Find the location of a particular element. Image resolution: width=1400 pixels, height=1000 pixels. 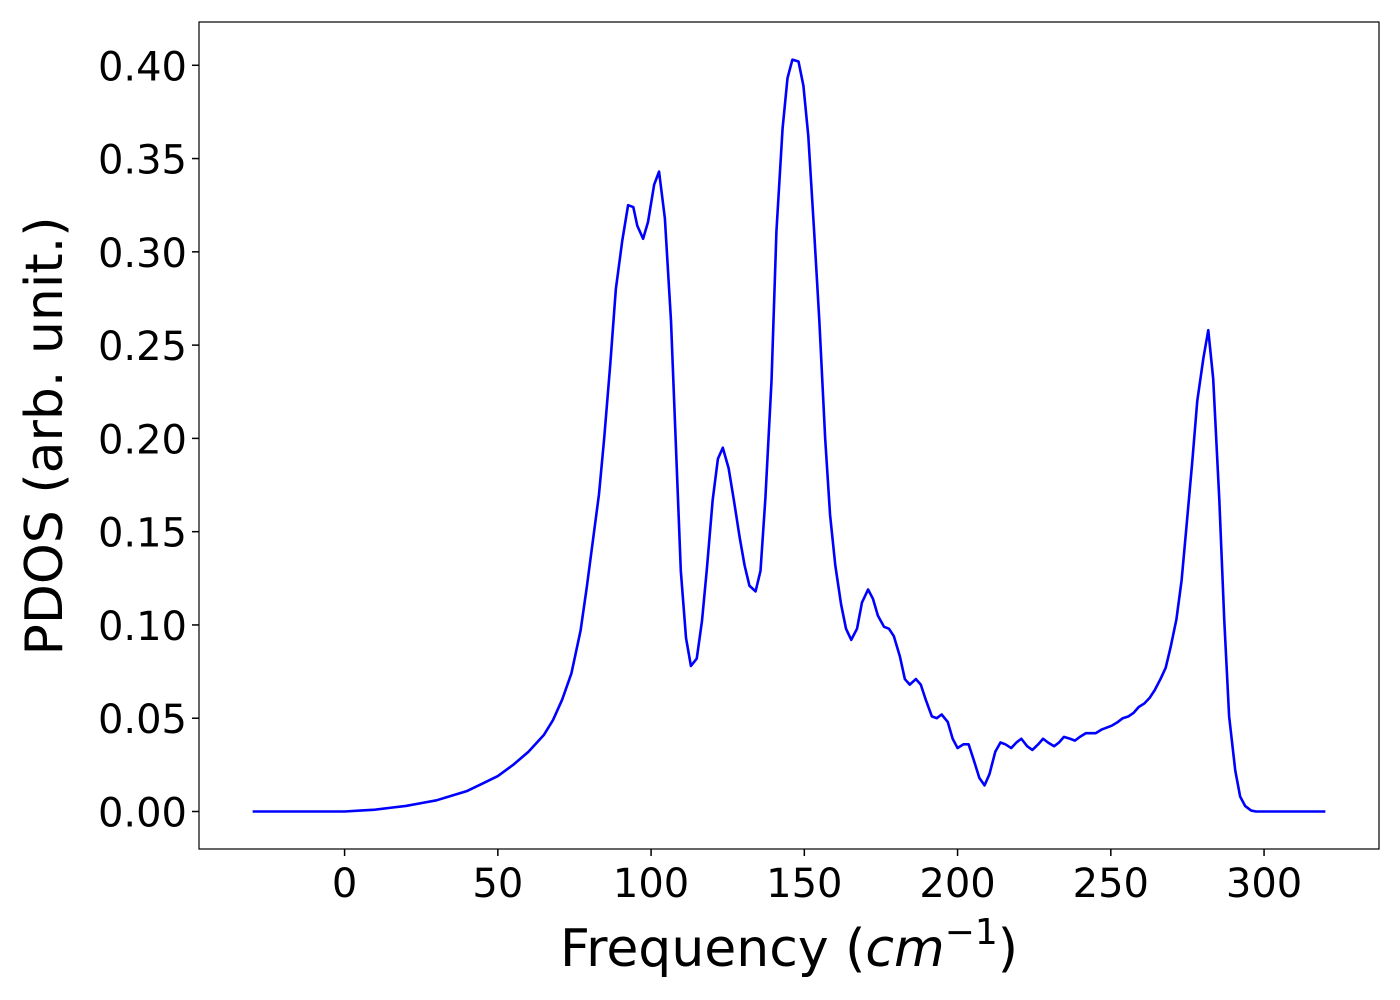

x-tick-label: 200 is located at coordinates (957, 884).